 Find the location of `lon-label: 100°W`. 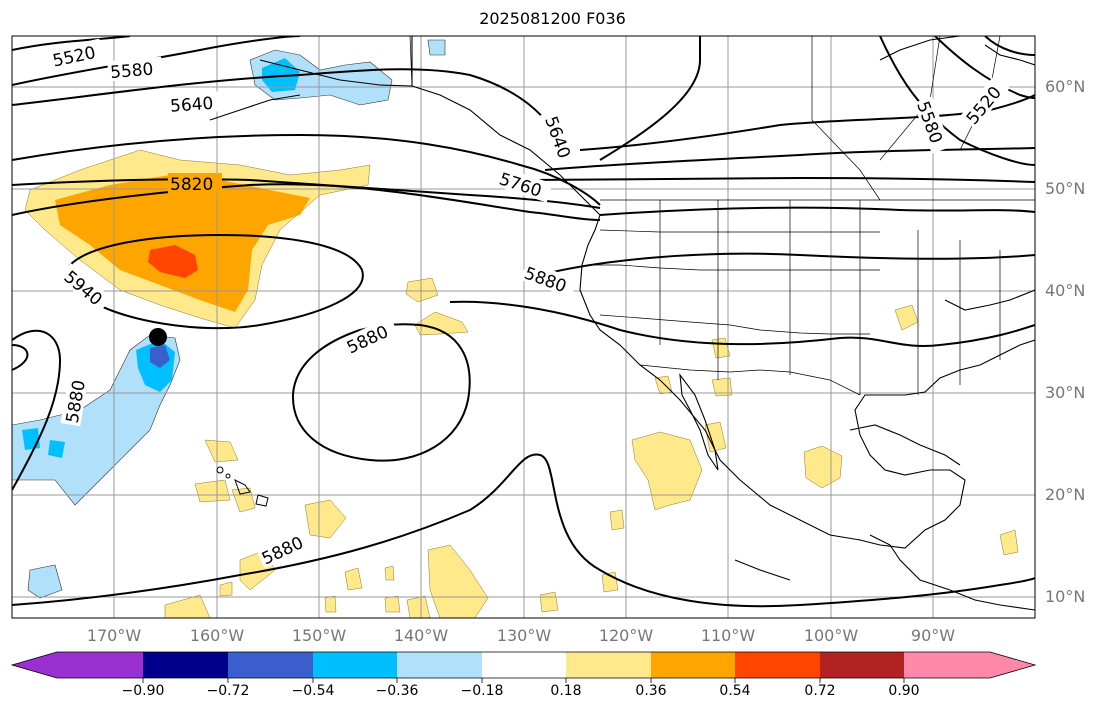

lon-label: 100°W is located at coordinates (831, 635).